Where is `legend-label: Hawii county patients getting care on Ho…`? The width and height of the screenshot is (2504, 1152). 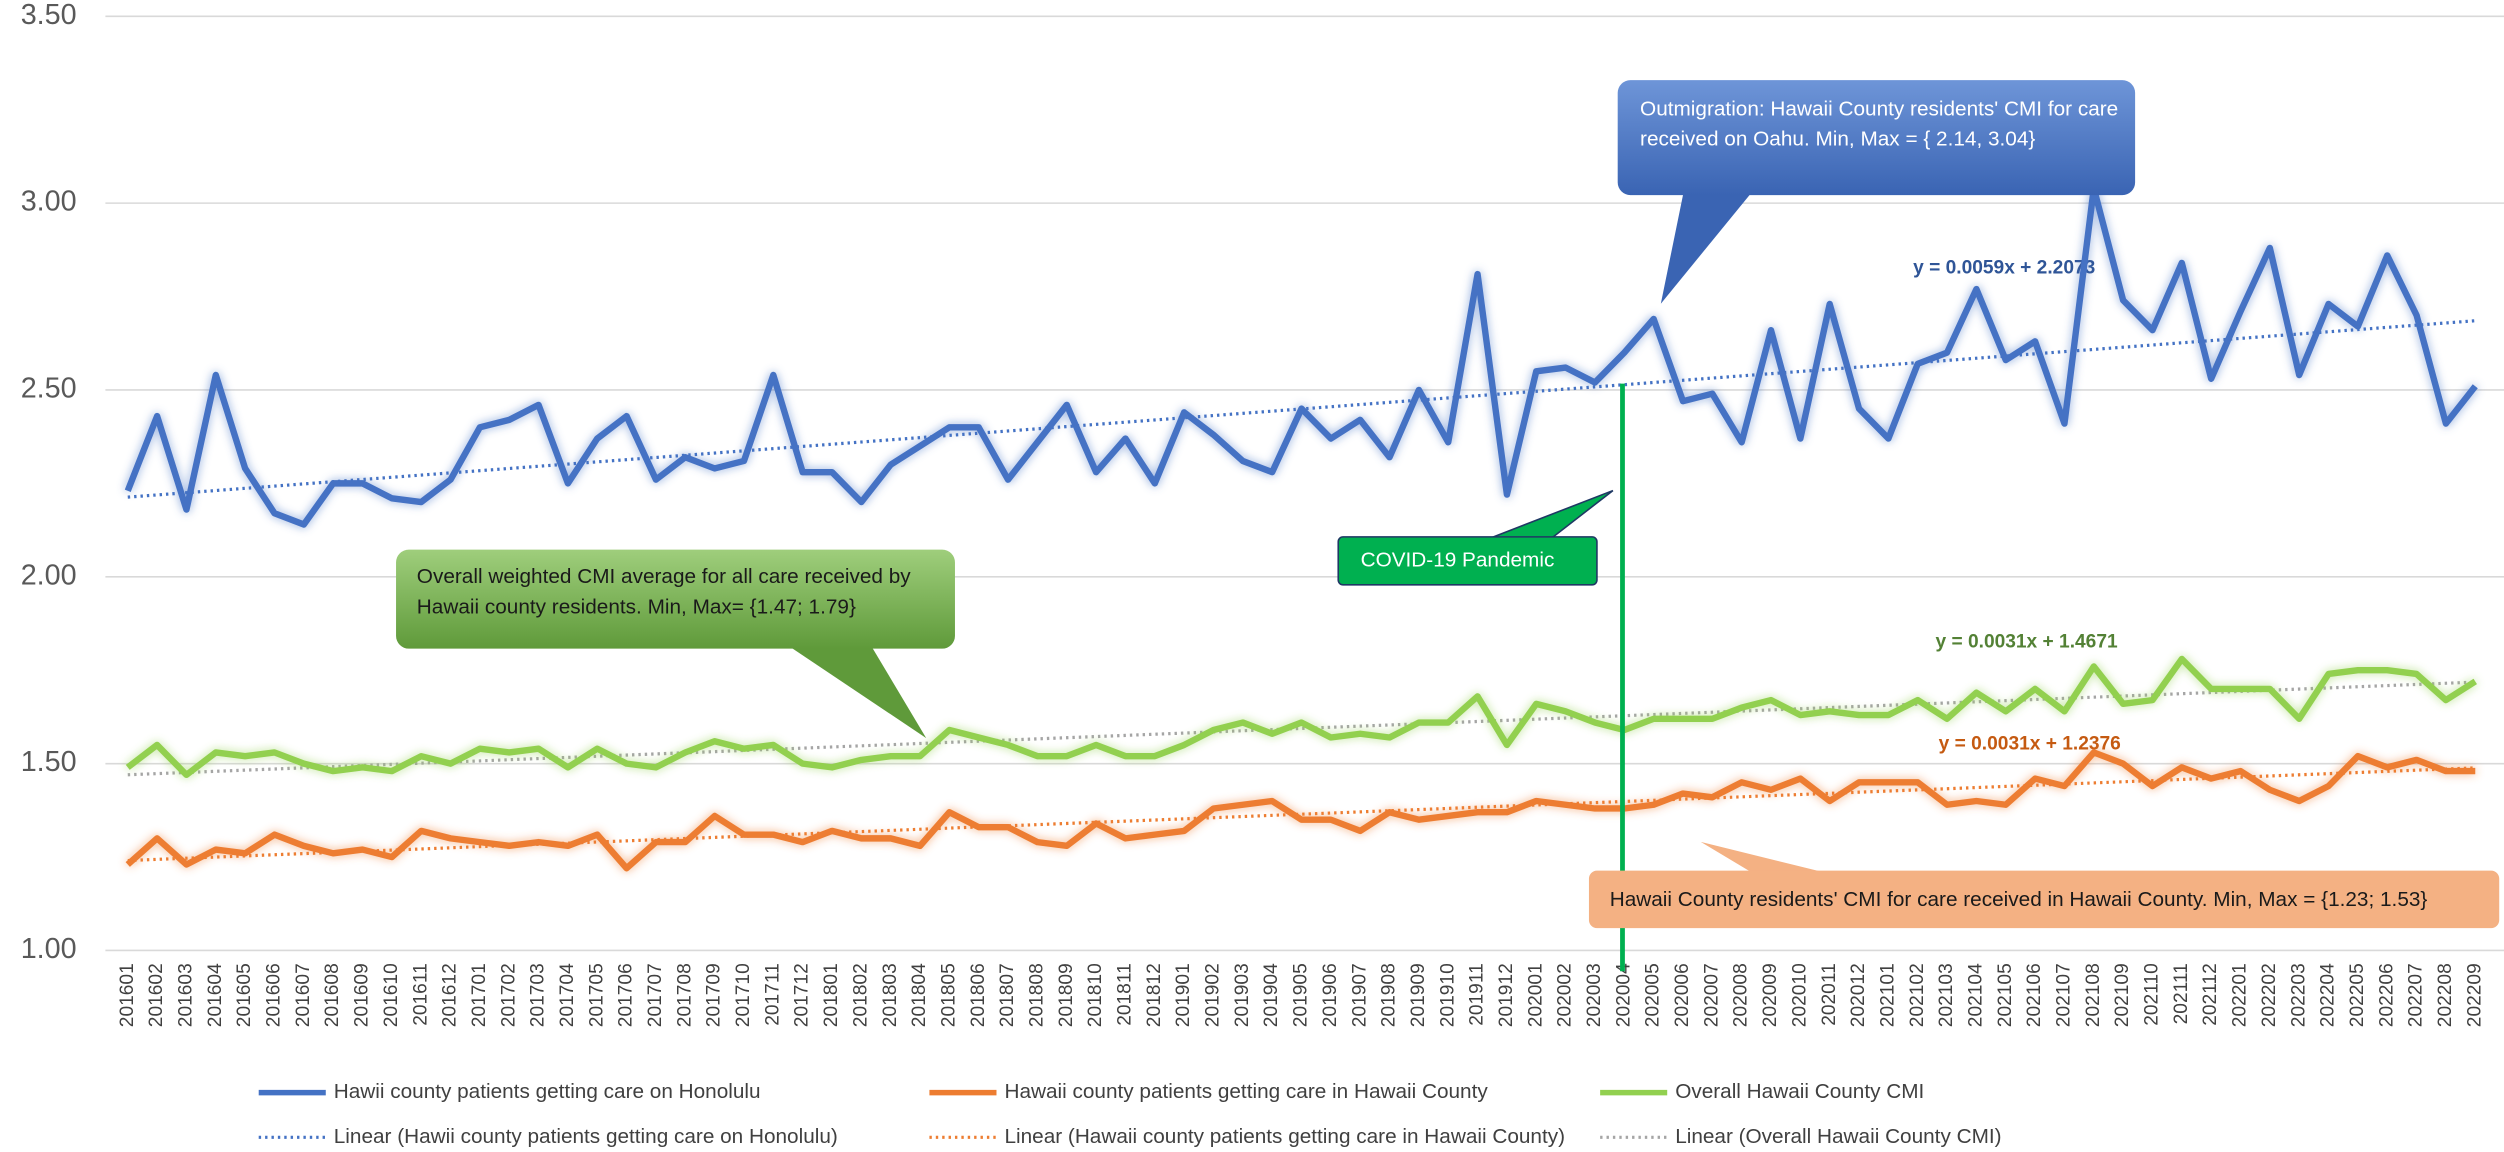
legend-label: Hawii county patients getting care on Ho… is located at coordinates (547, 1091).